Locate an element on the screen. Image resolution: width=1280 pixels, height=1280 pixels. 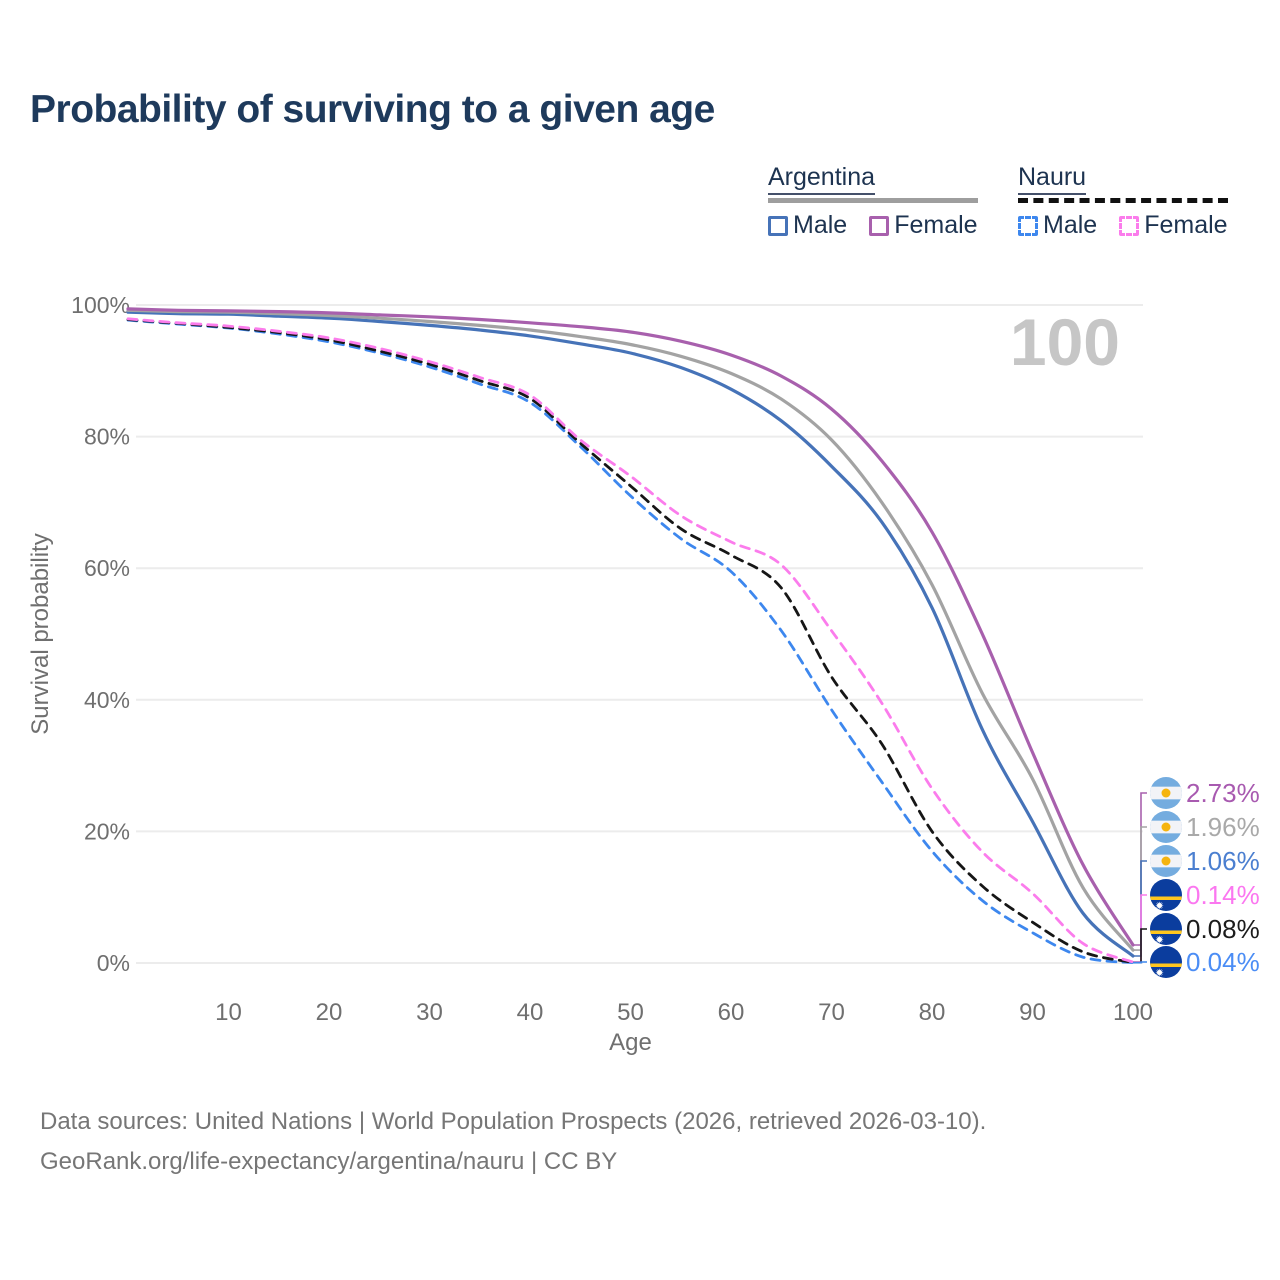
x-tick-label: 70 is located at coordinates (831, 1012).